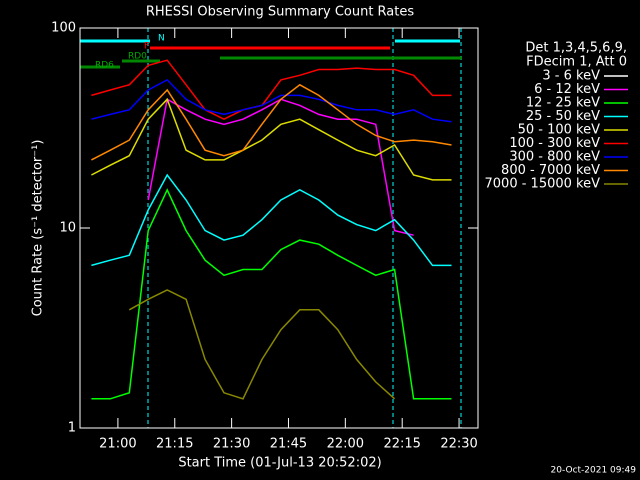 This screenshot has height=480, width=640. I want to click on annotation: RD6, so click(104, 66).